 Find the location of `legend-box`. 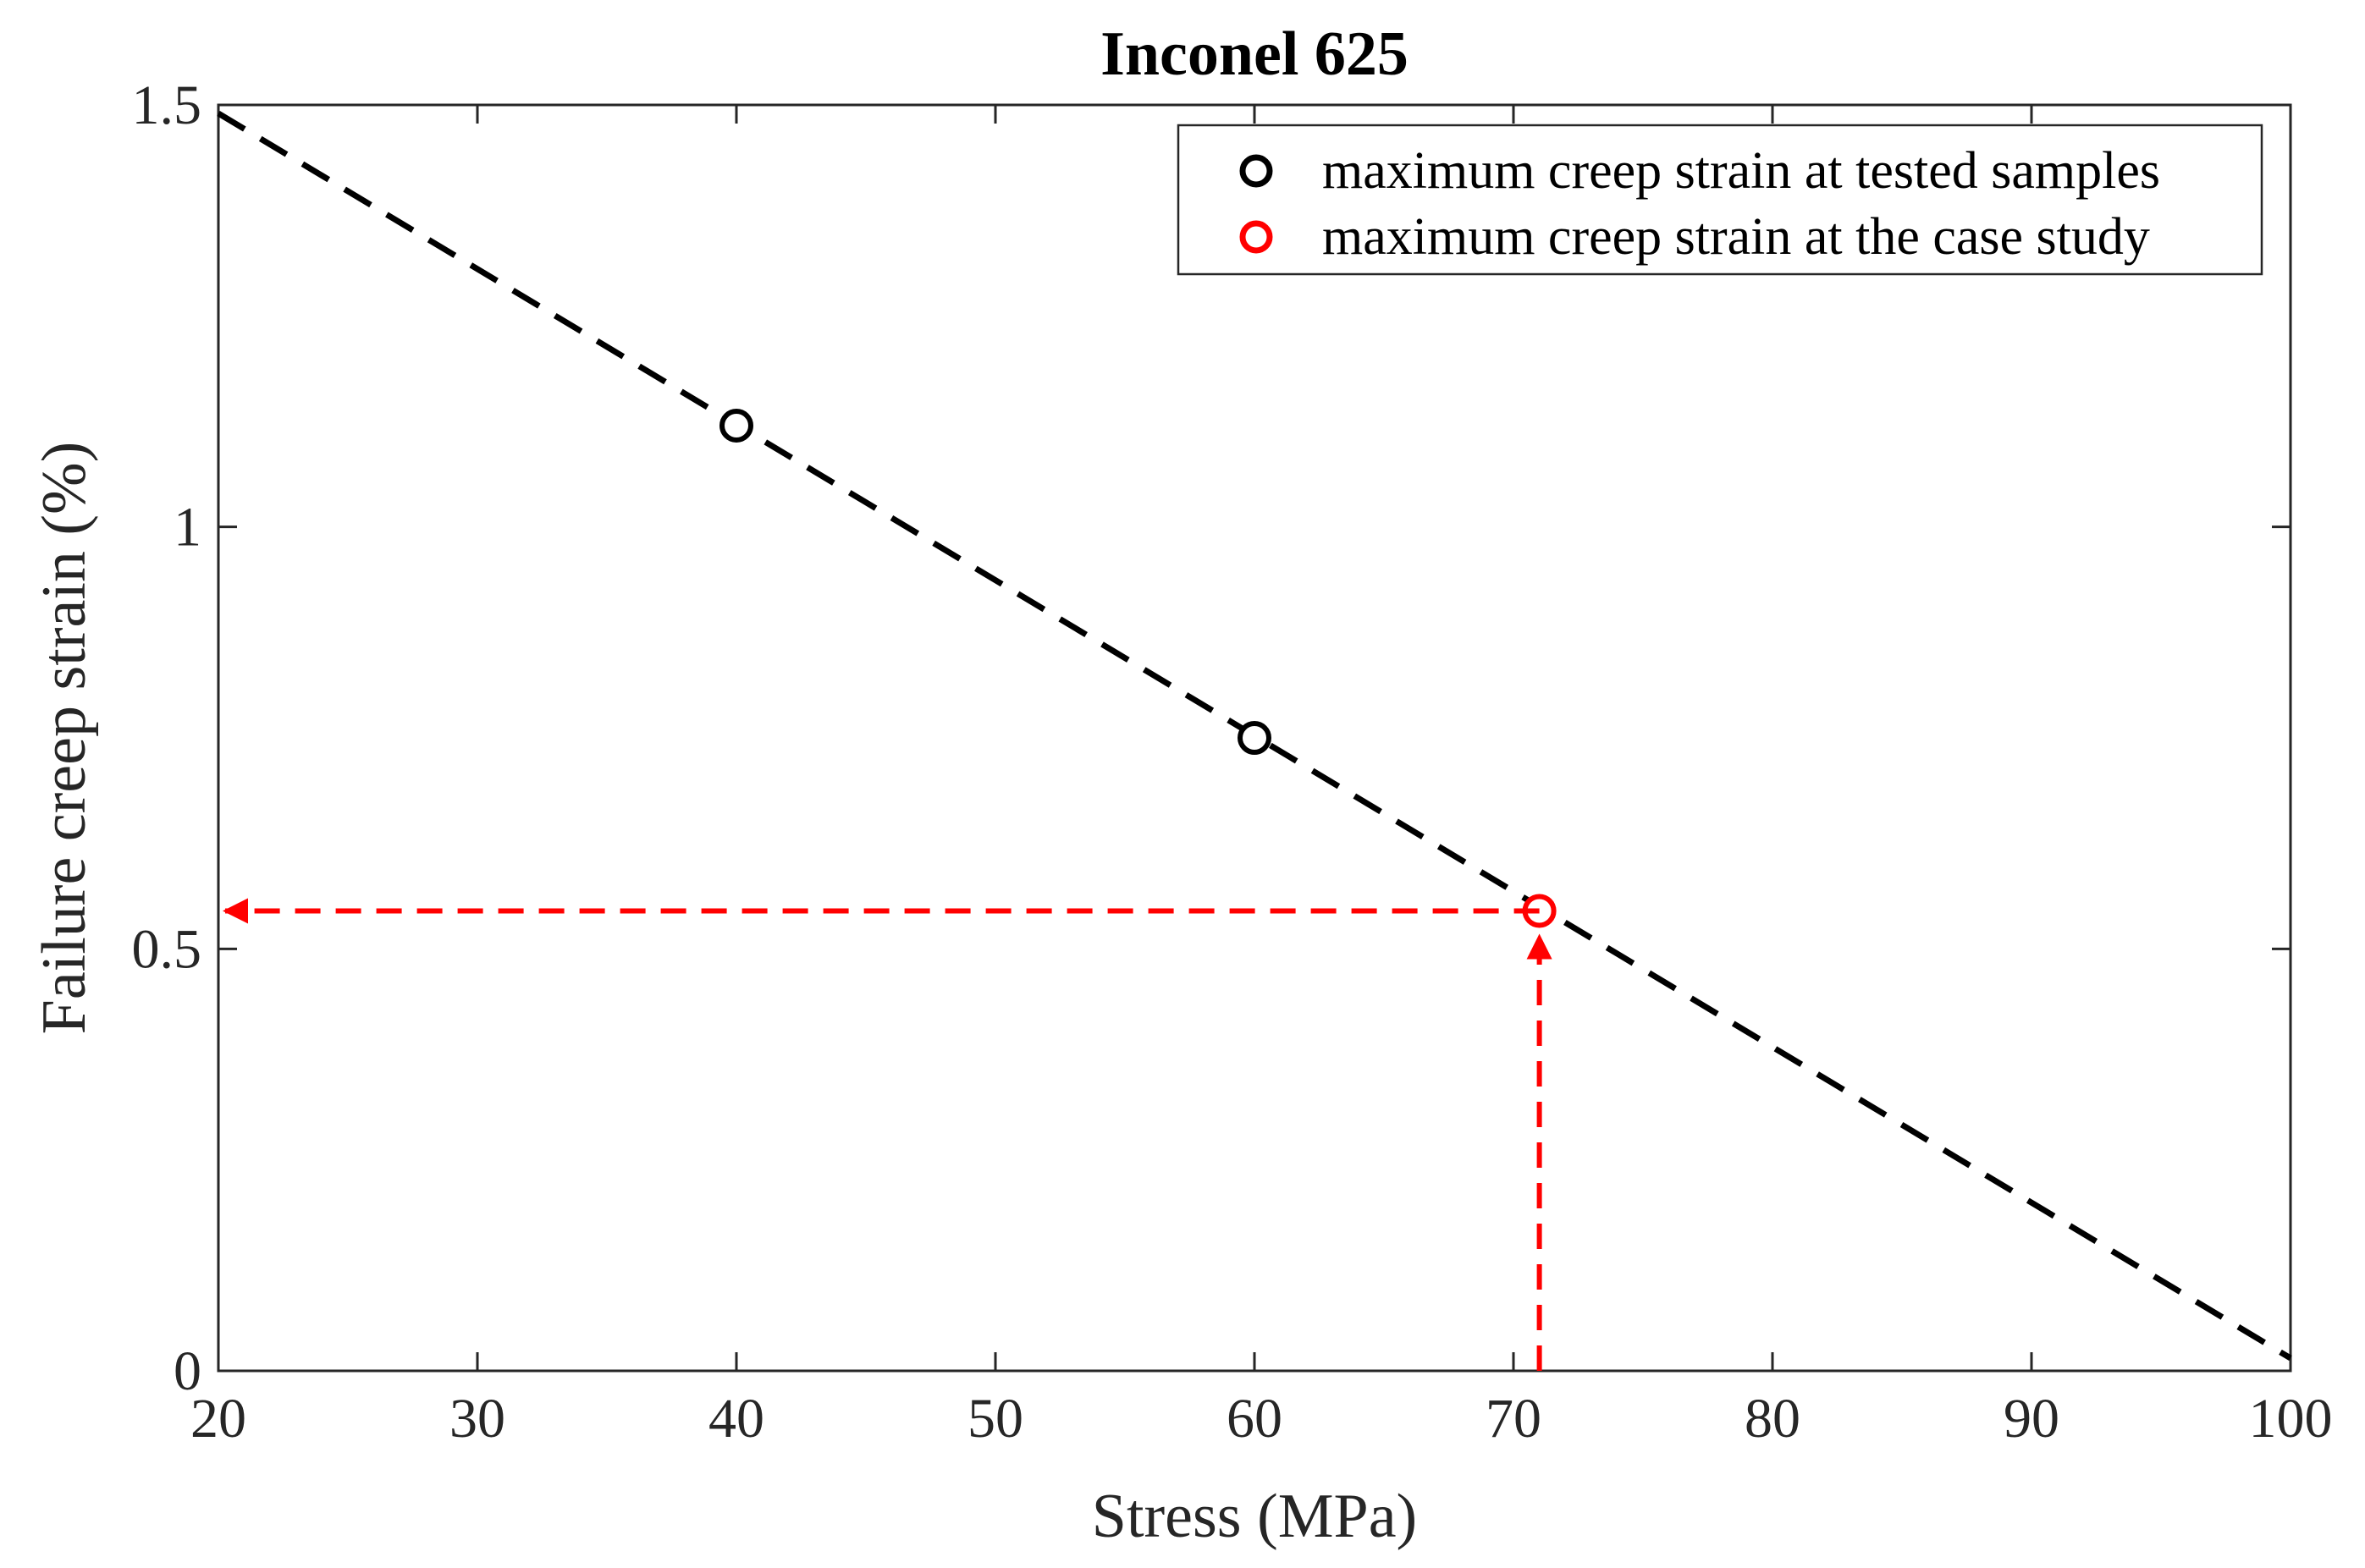

legend-box is located at coordinates (1720, 200).